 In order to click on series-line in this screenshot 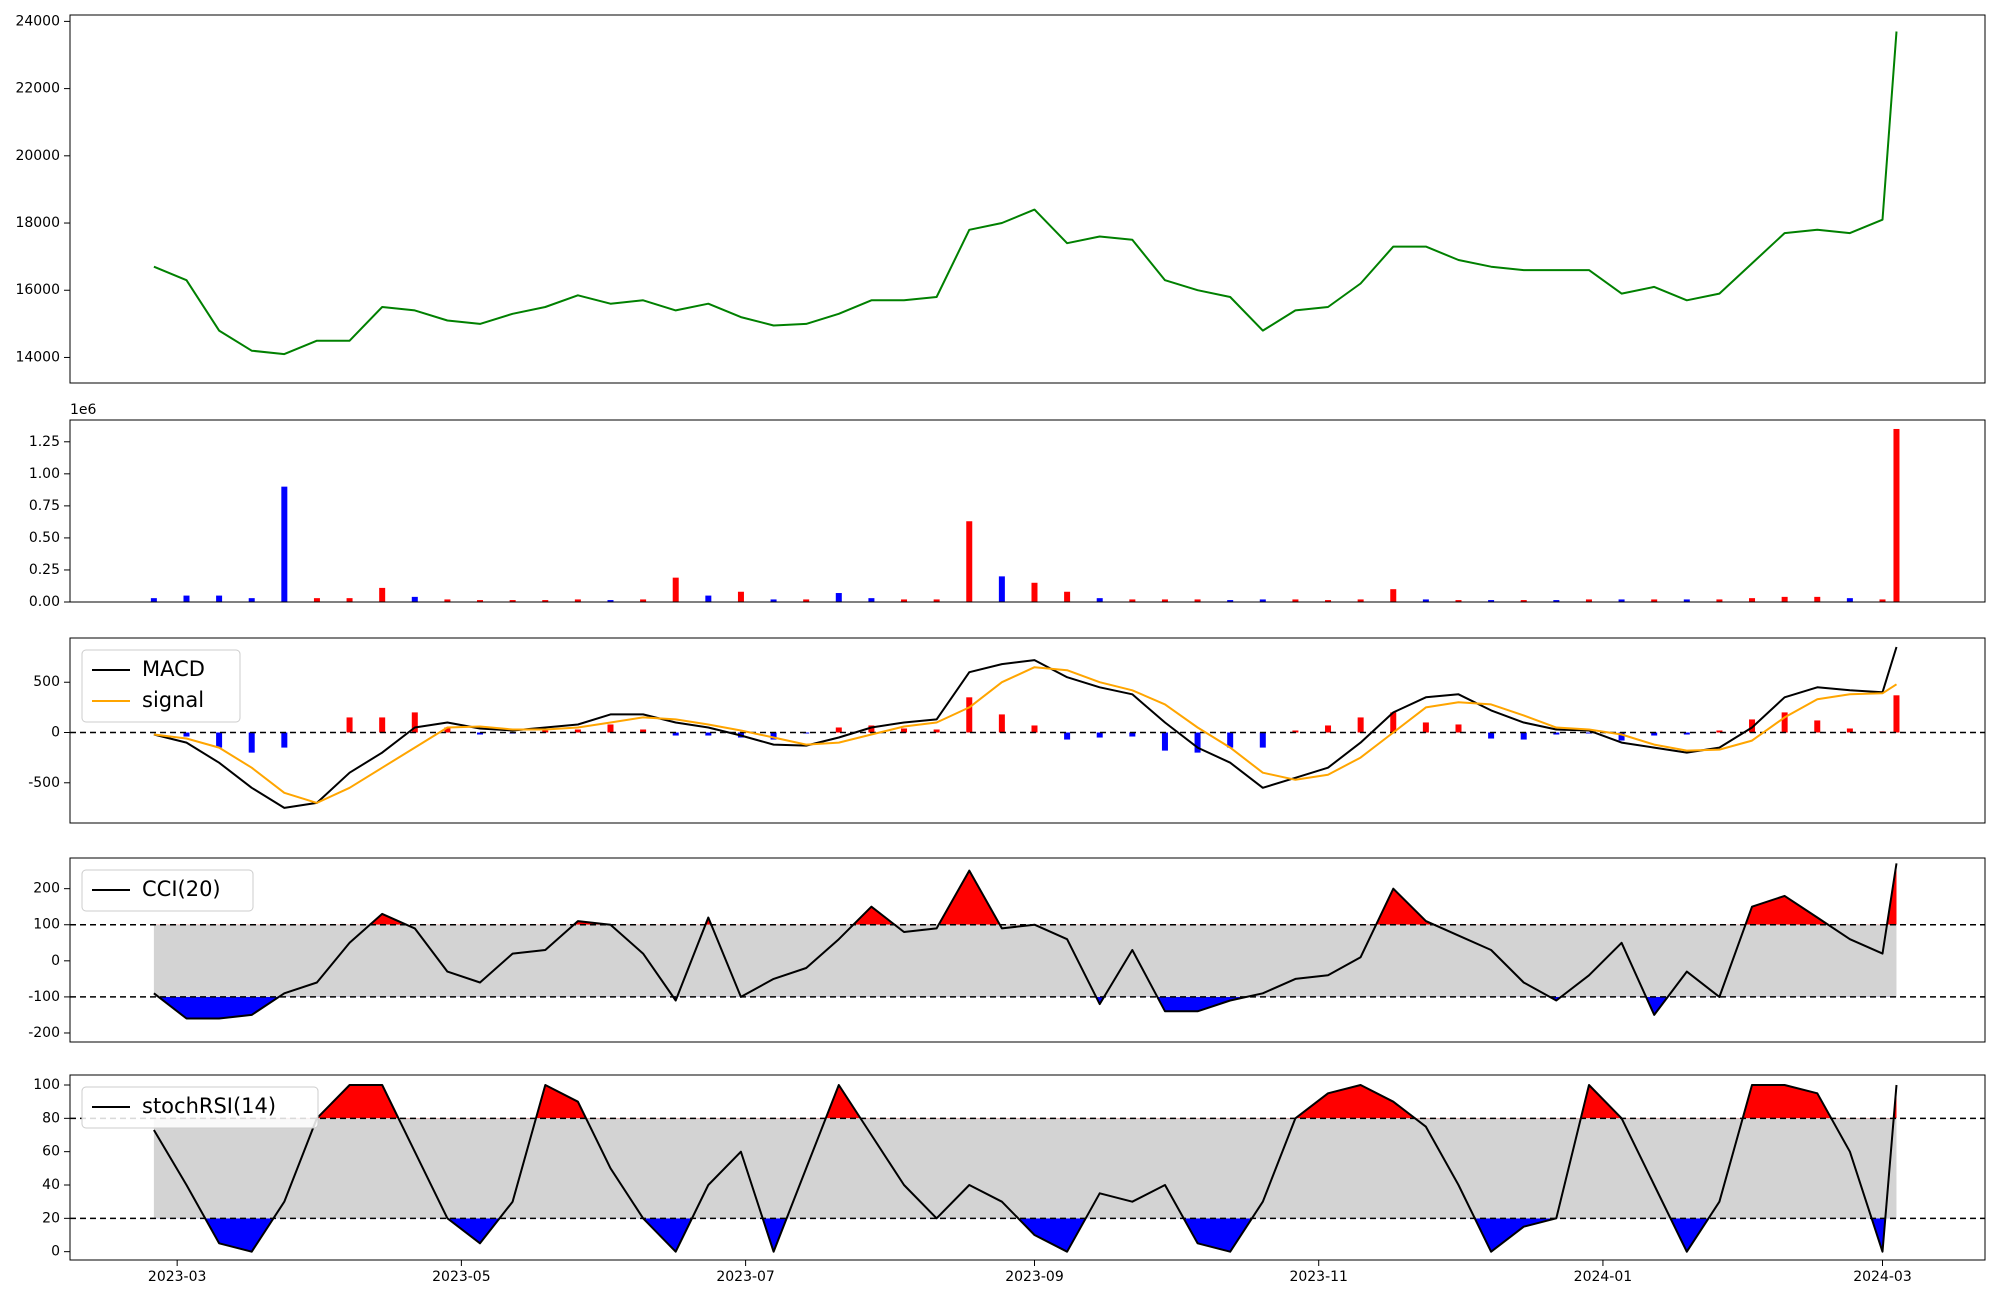, I will do `click(1025, 1168)`.